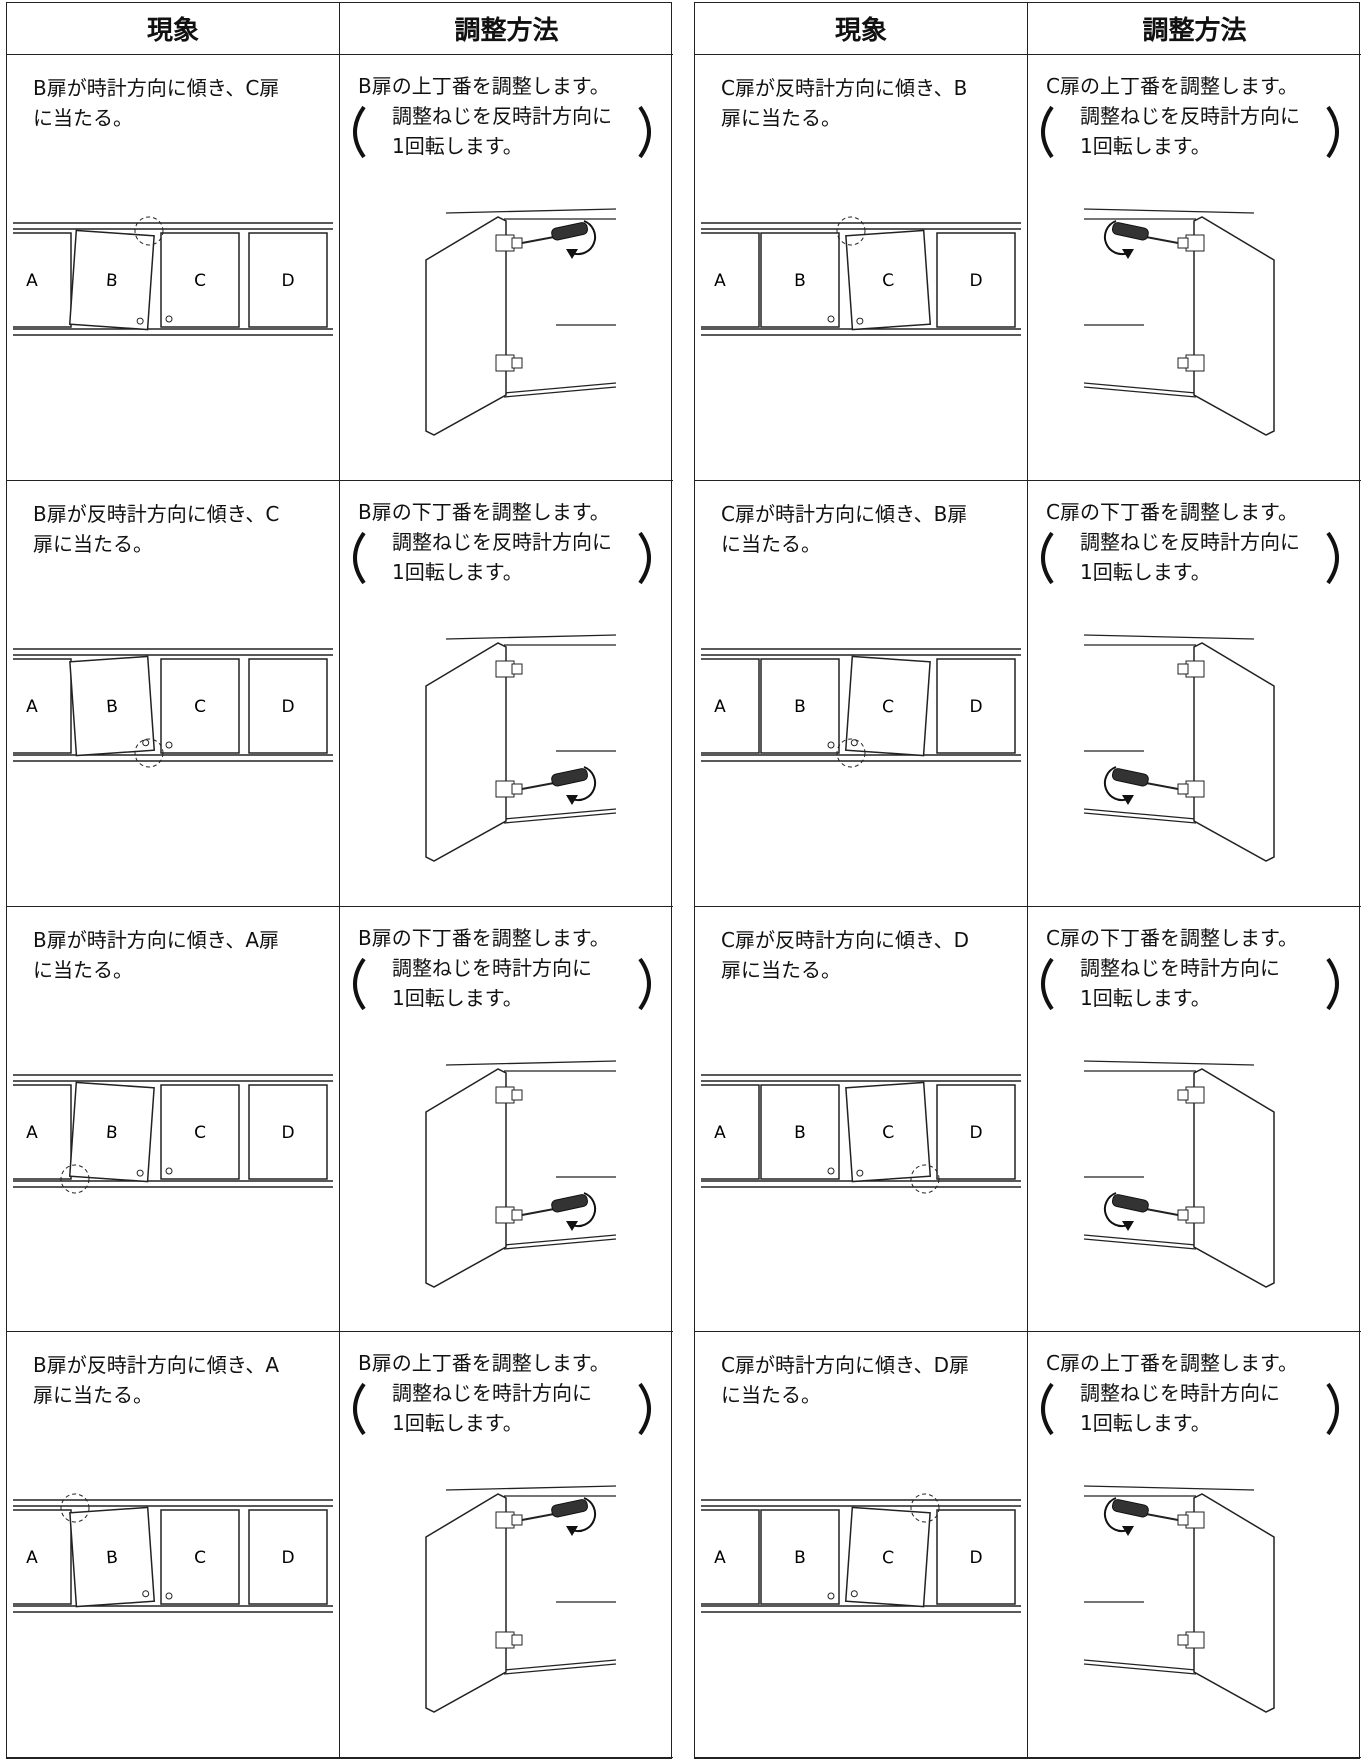  I want to click on adjustment-cell: C扉の下丁番を調整します。 調整ねじを反時計方向に 1回転します。, so click(1194, 694).